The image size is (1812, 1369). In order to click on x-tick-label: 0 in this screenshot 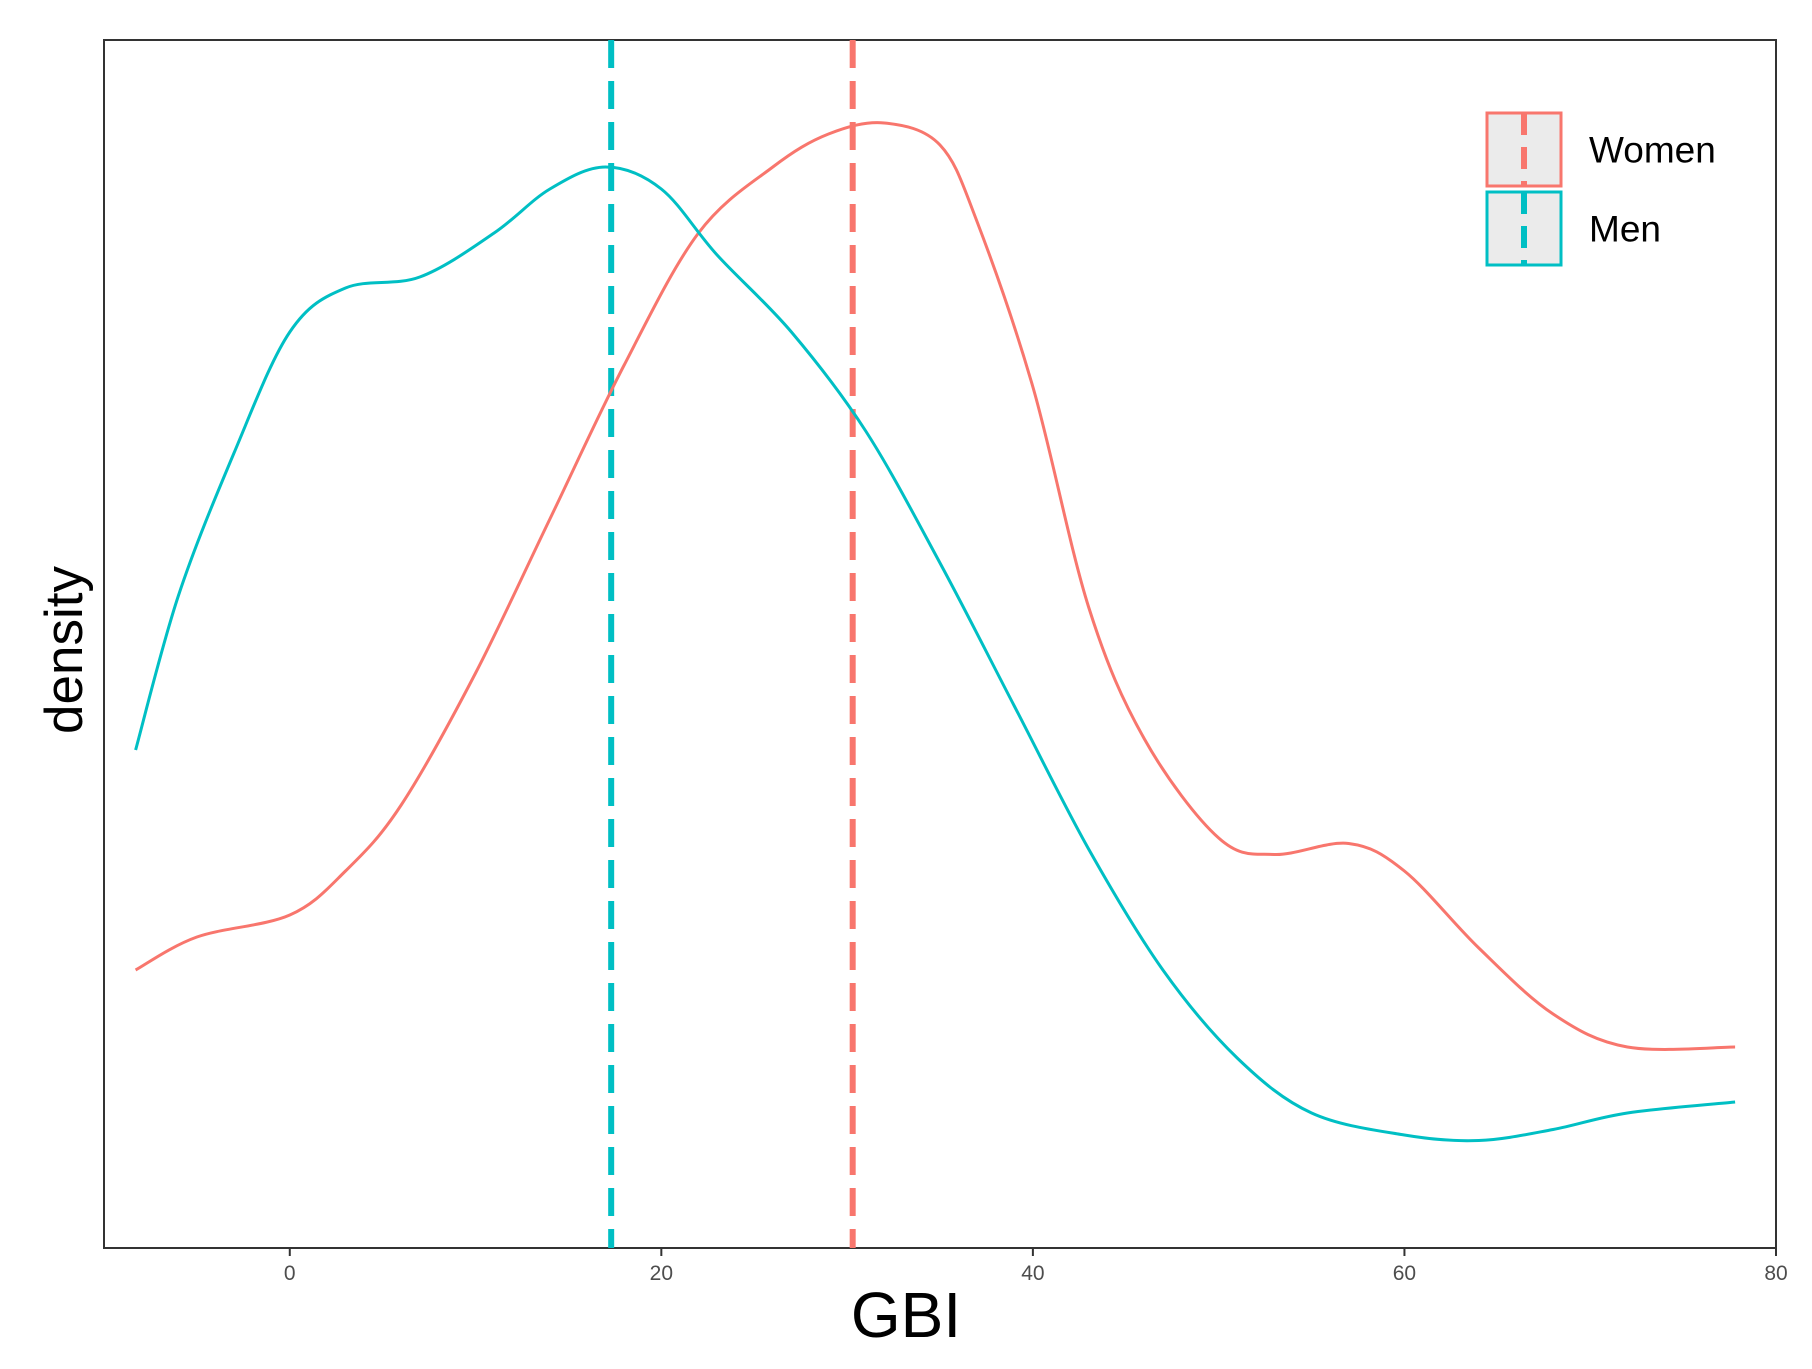, I will do `click(290, 1273)`.